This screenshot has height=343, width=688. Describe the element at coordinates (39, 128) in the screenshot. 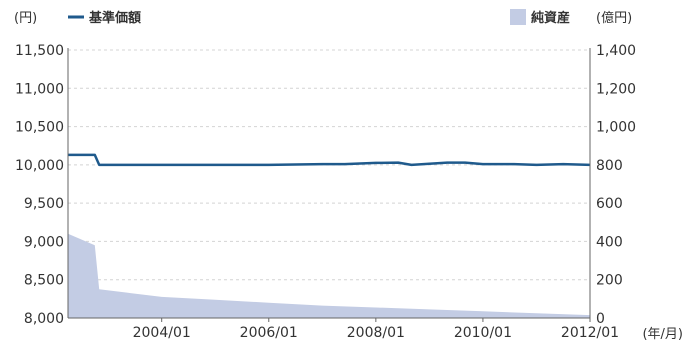

I see `left-tick-label: 10,500` at that location.